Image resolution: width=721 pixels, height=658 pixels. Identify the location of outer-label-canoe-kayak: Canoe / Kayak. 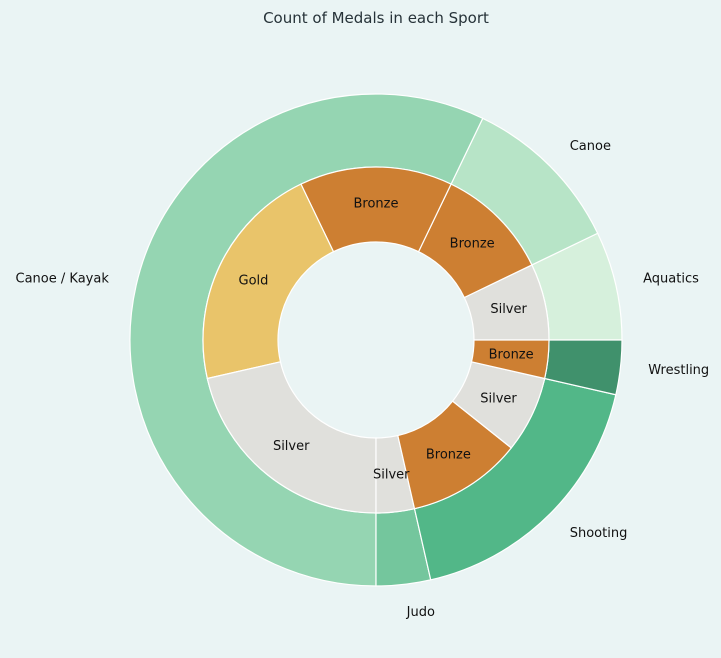
(63, 279).